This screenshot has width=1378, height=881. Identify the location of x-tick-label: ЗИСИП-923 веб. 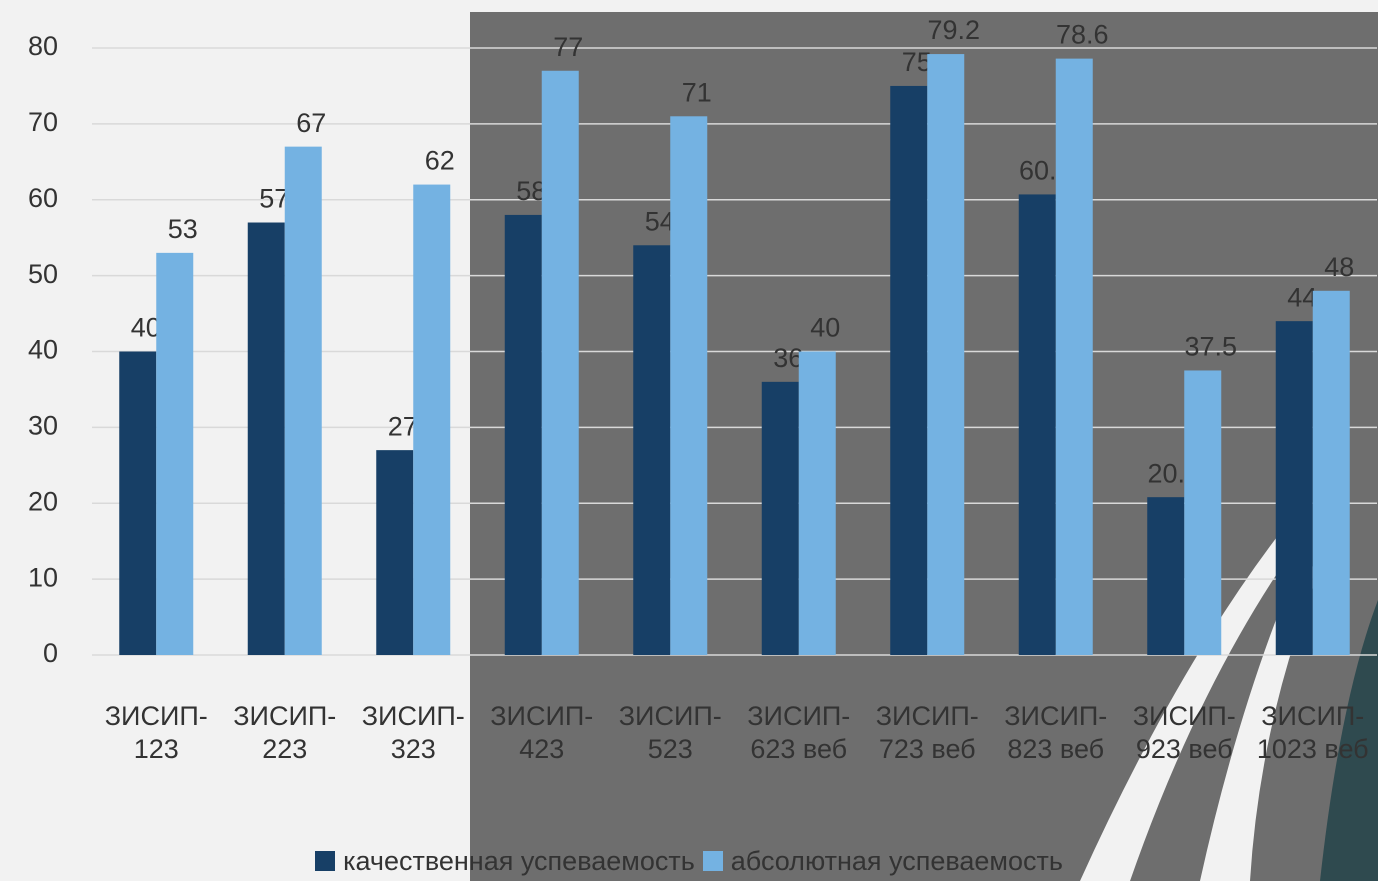
(1184, 732).